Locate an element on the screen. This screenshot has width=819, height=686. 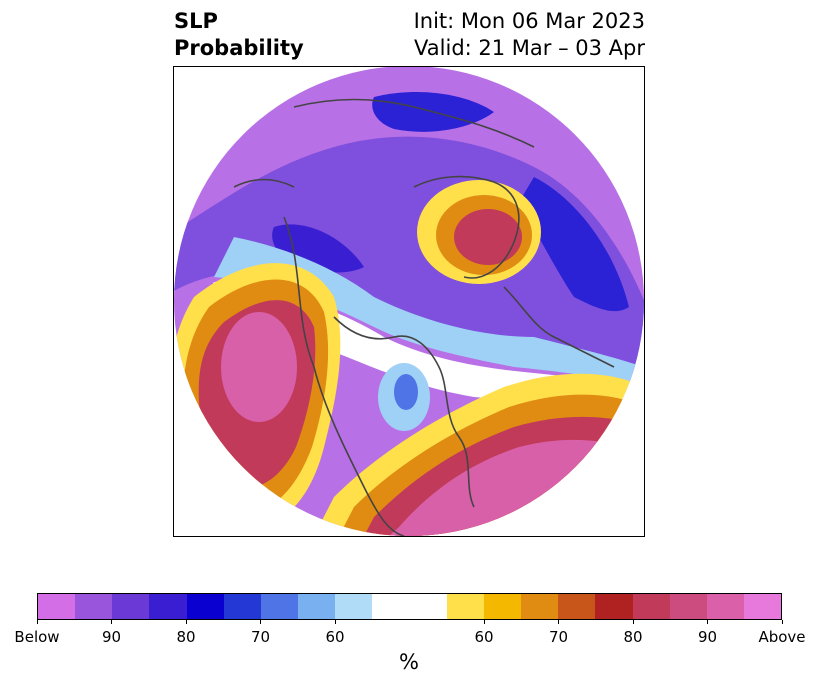
below-light-fringe is located at coordinates (429, 312).